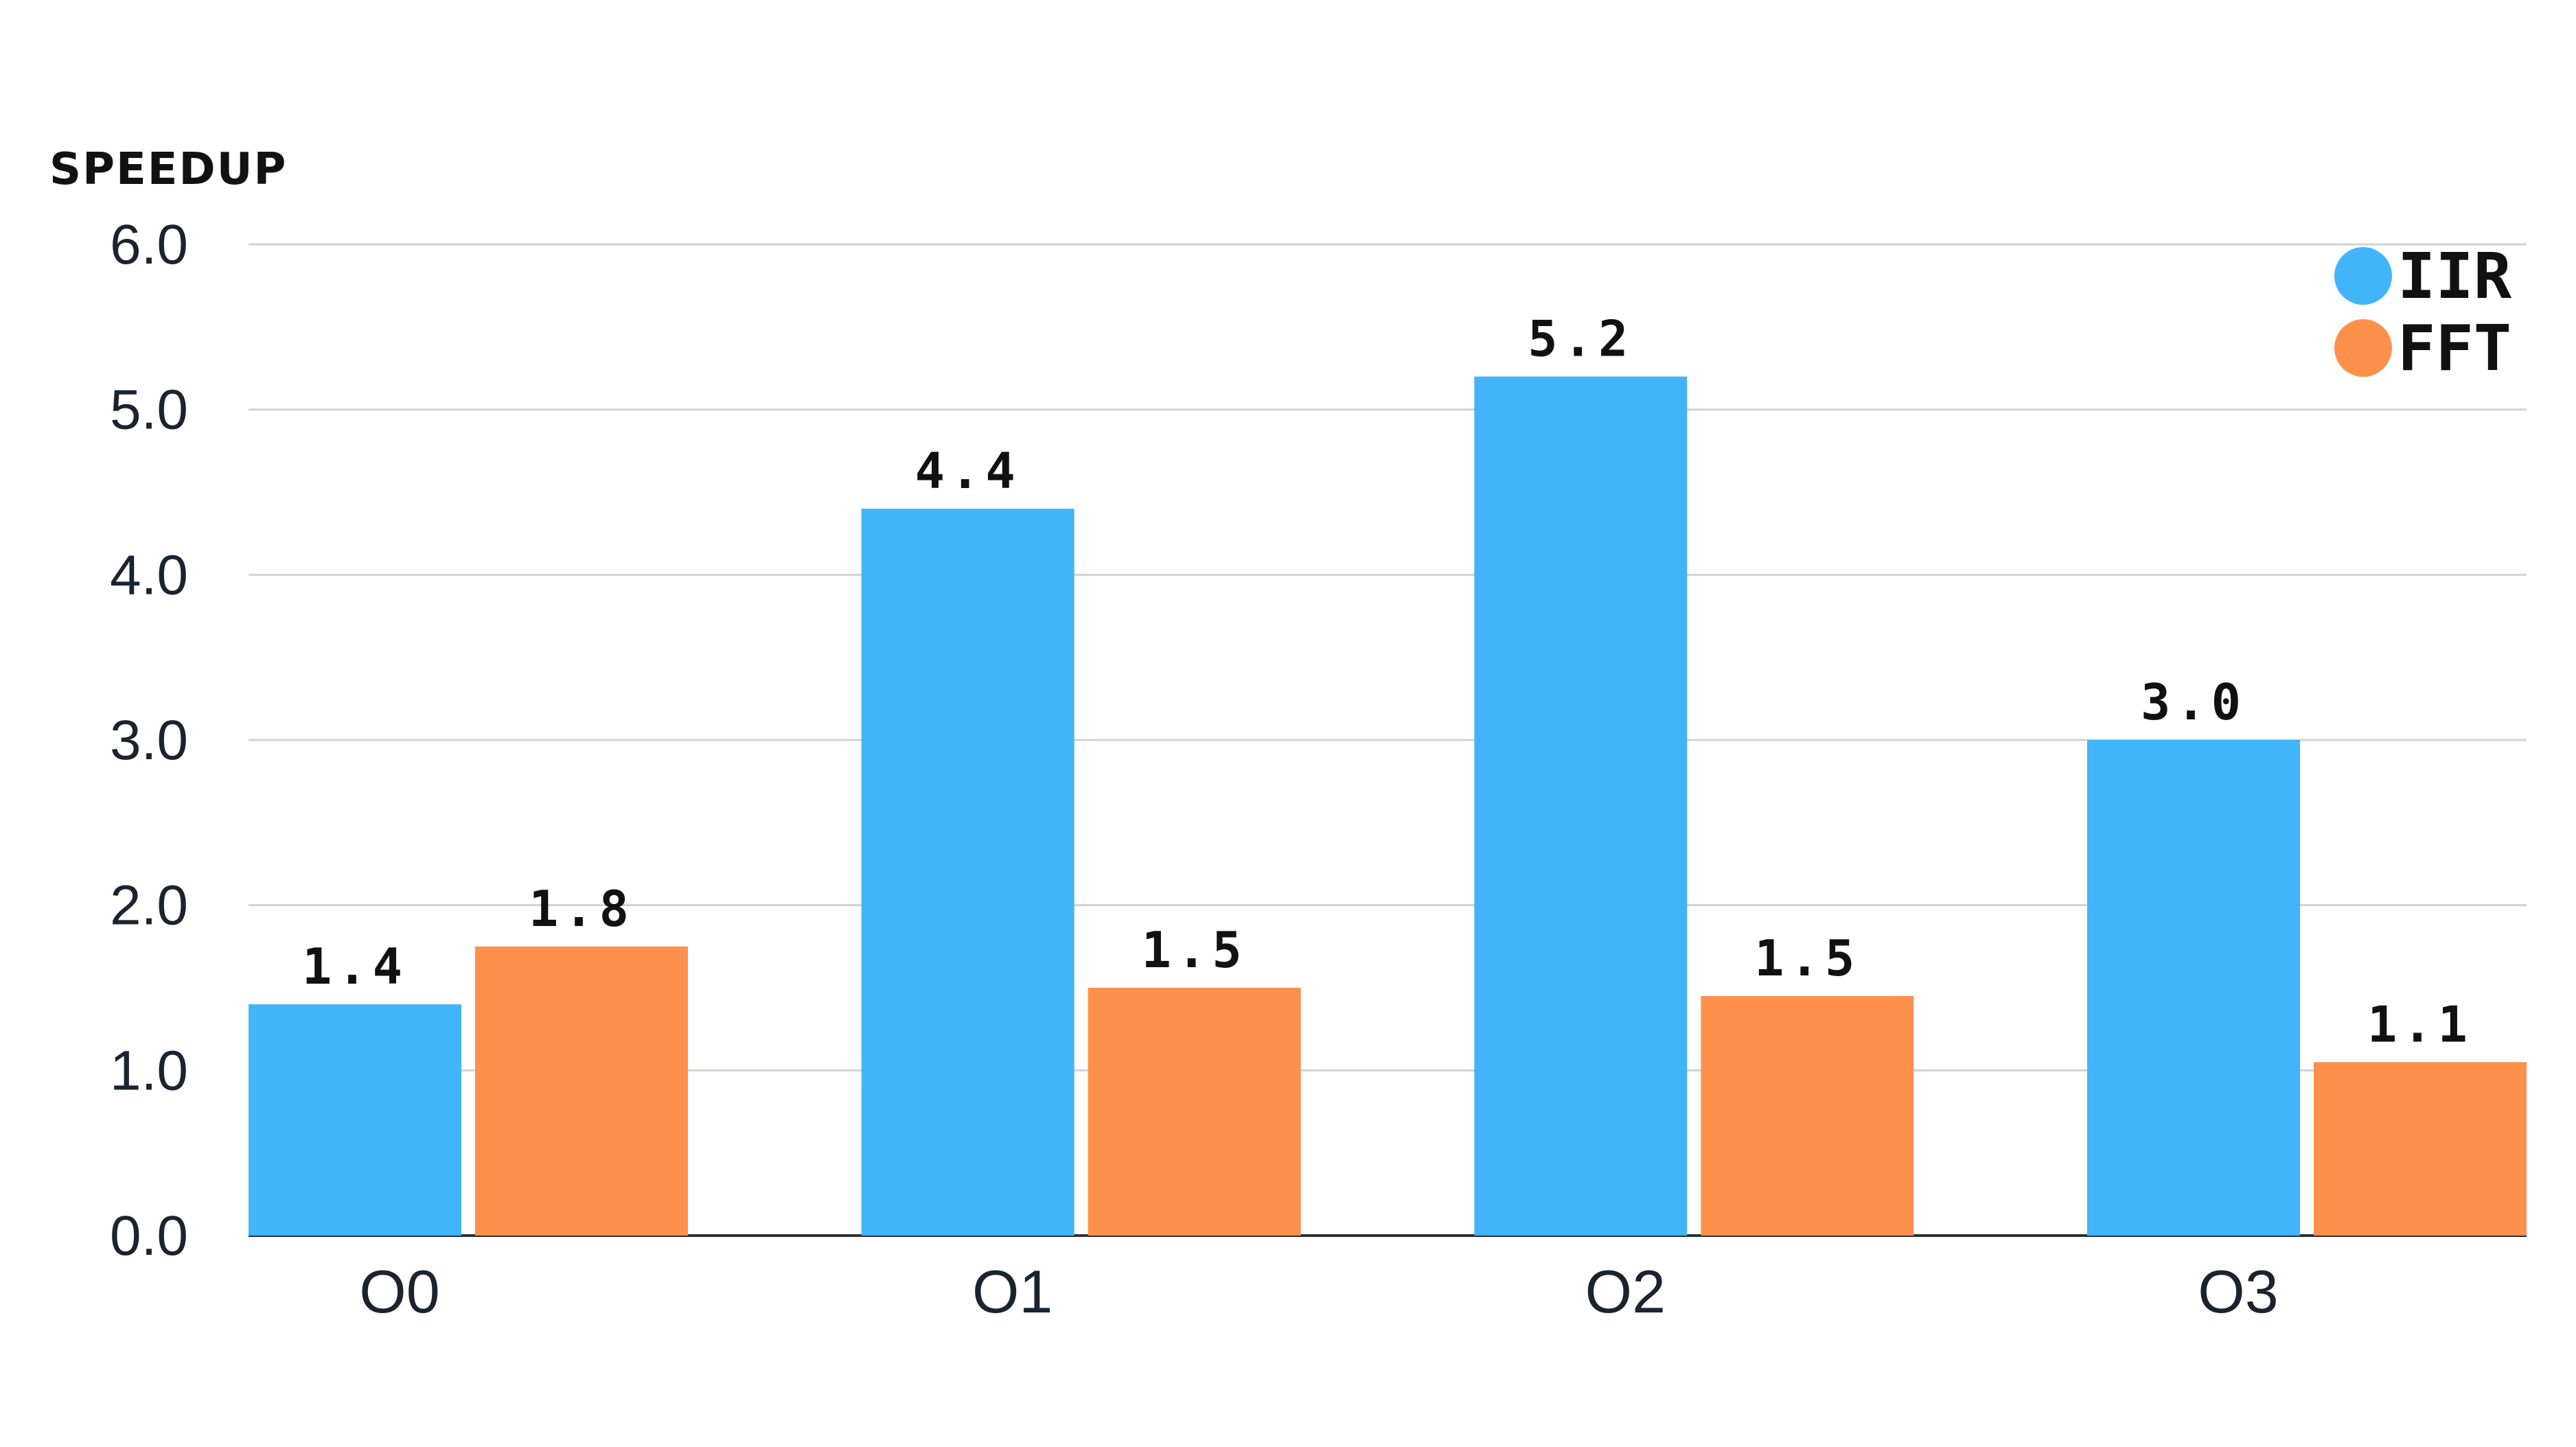  Describe the element at coordinates (1581, 806) in the screenshot. I see `bar-iir-o2` at that location.